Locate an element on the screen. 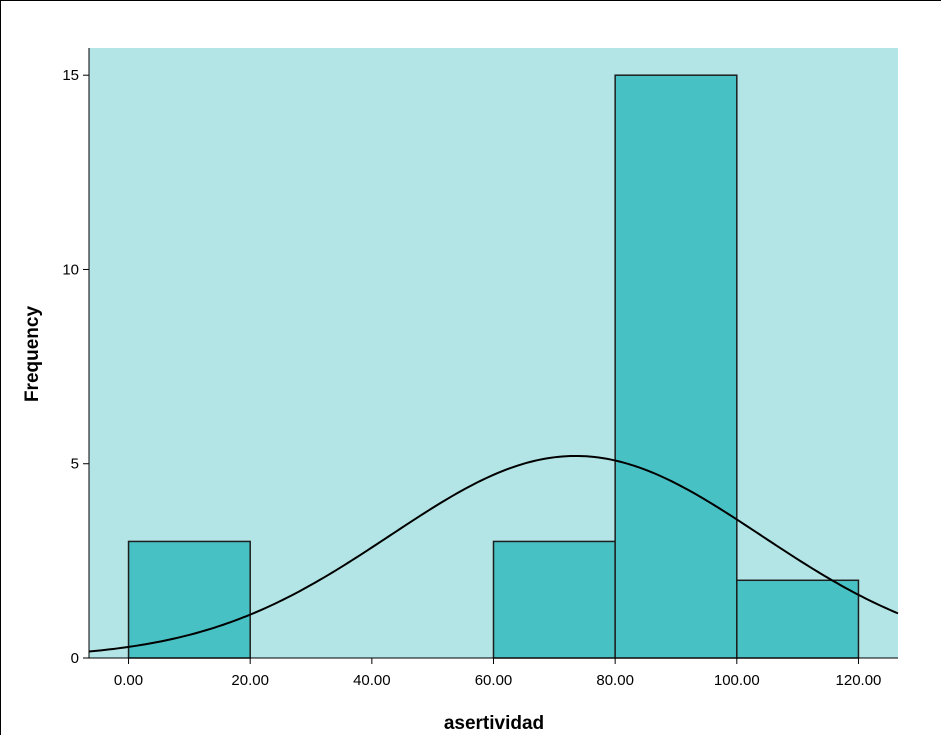 The width and height of the screenshot is (943, 737). x-tick-label: 80.00 is located at coordinates (615, 680).